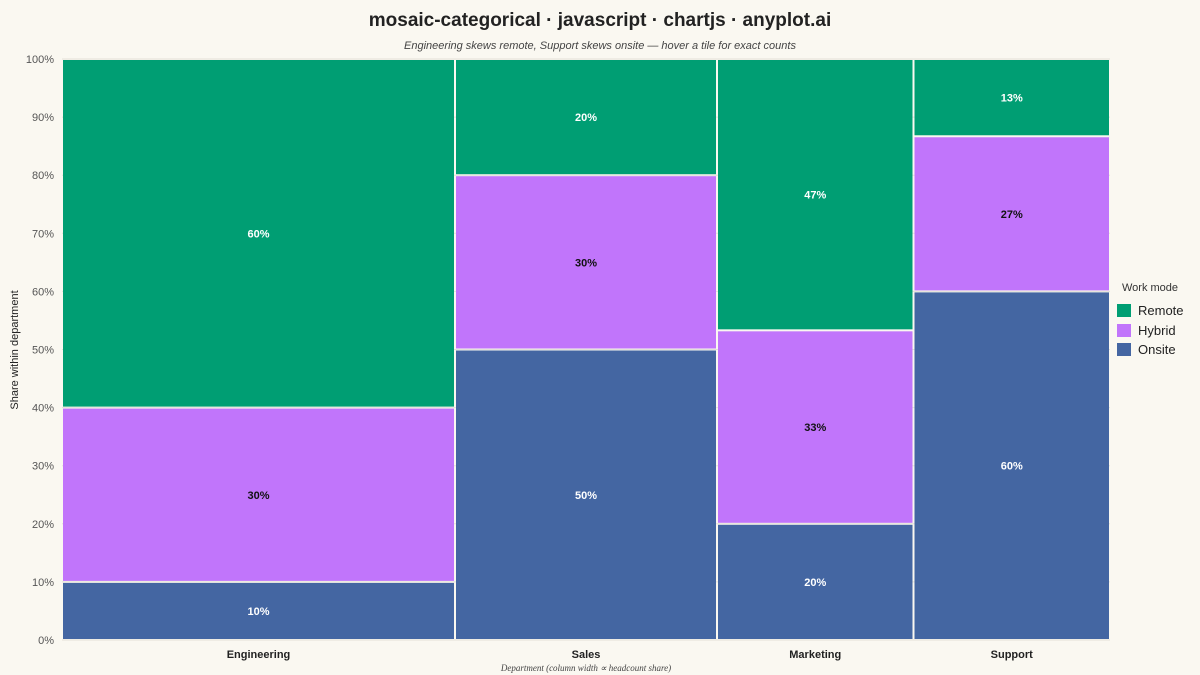 The image size is (1200, 675). What do you see at coordinates (43, 583) in the screenshot?
I see `y-tick-label: 10%` at bounding box center [43, 583].